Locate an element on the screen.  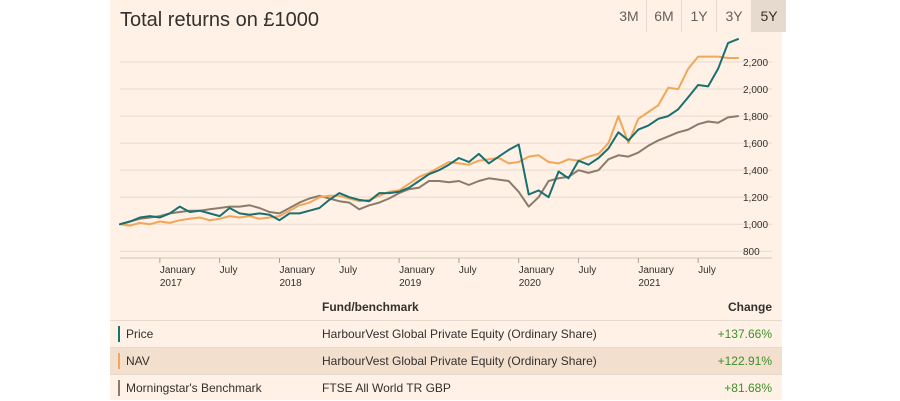
change-value: +137.66% is located at coordinates (744, 334).